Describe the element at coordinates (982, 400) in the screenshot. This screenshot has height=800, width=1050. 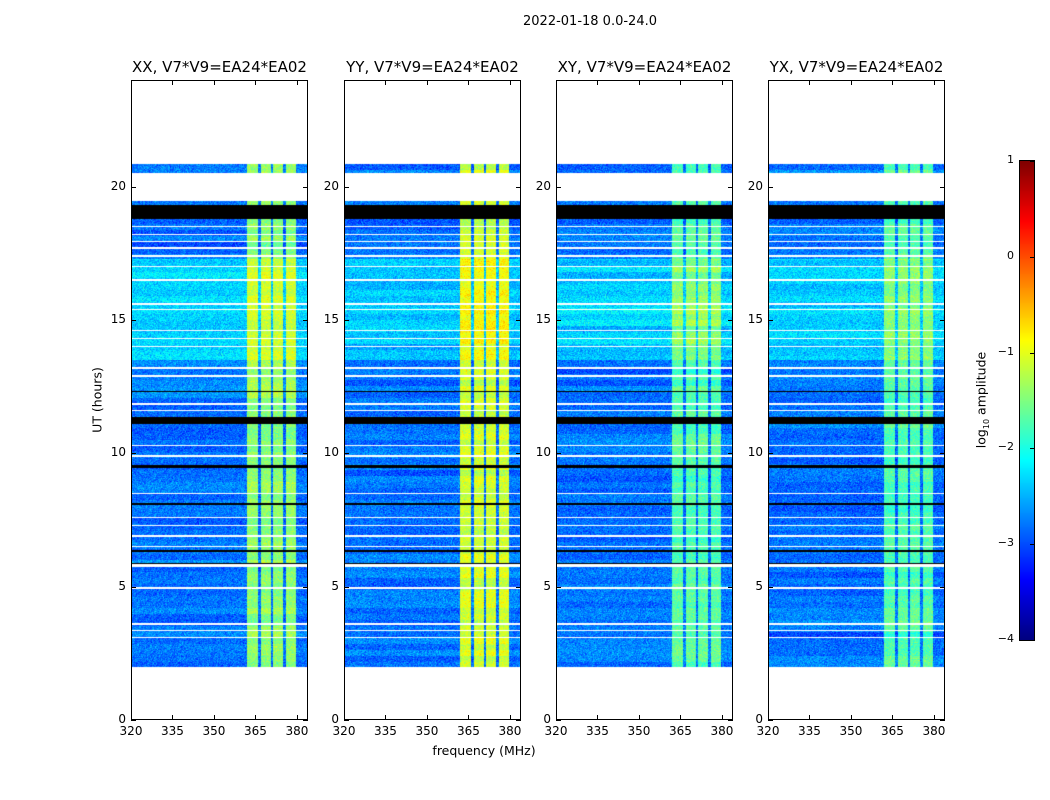
I see `colorbar-label: log10 amplitude` at that location.